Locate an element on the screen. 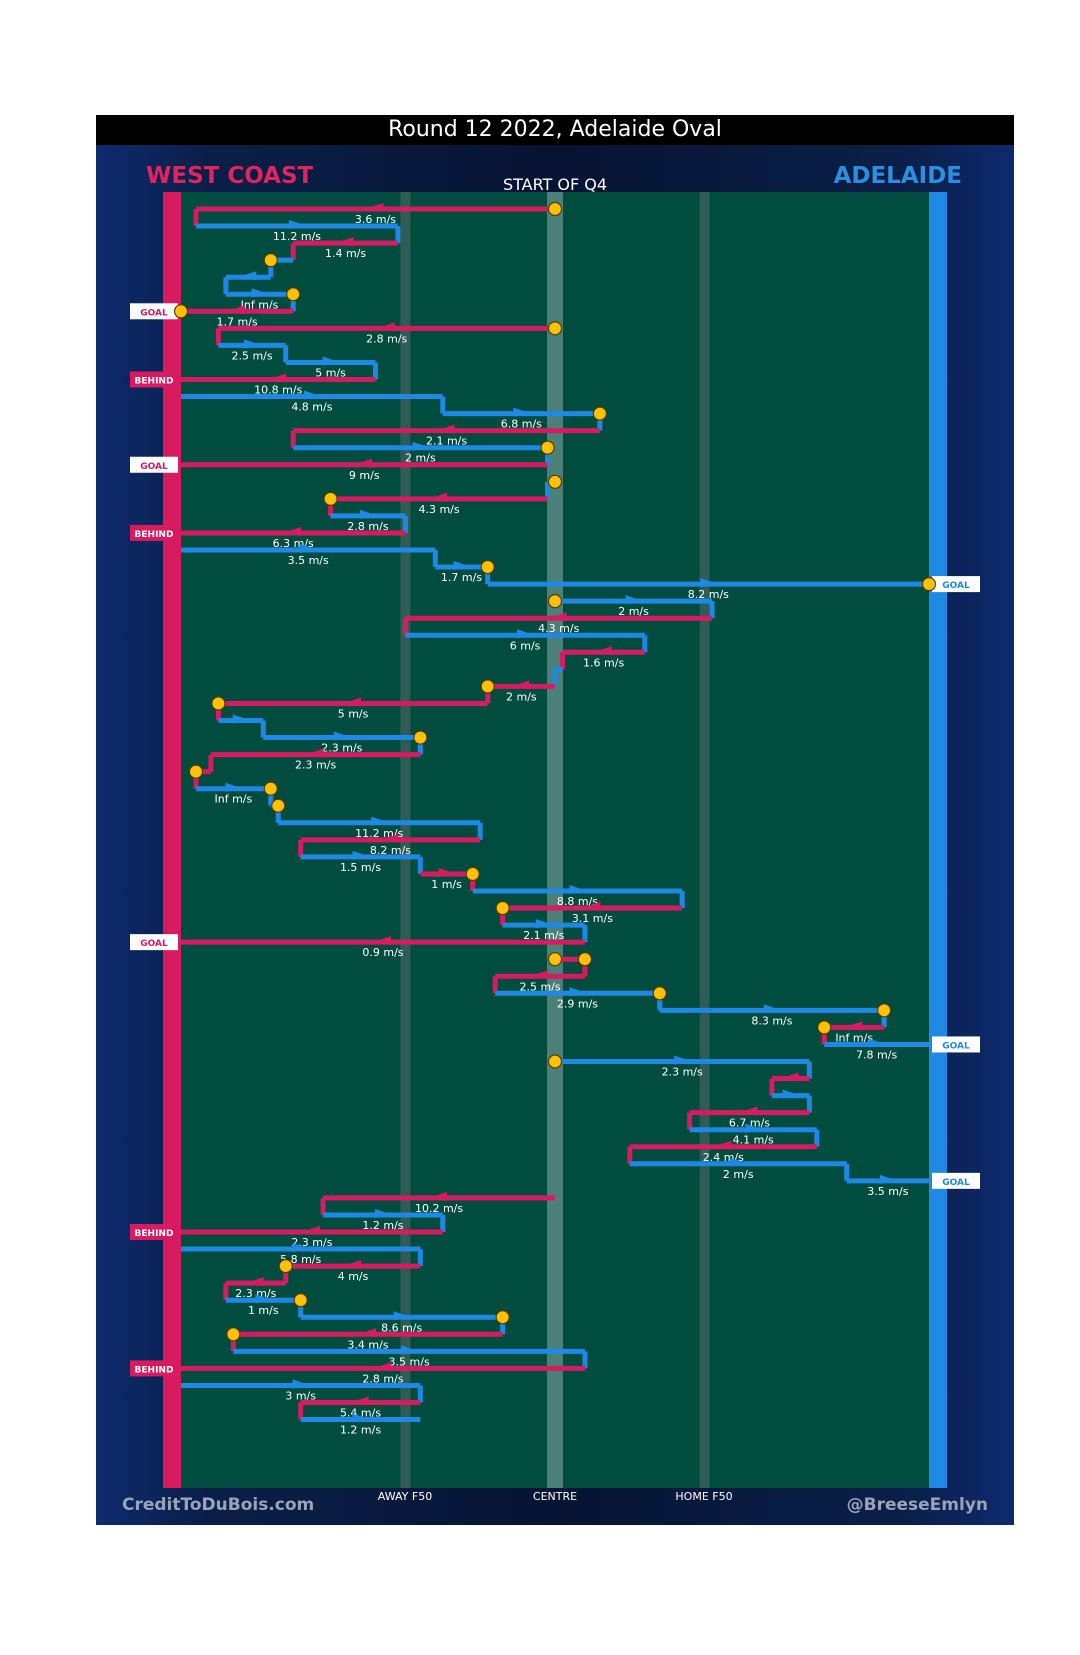  team-label-adelaide: ADELAIDE is located at coordinates (897, 176).